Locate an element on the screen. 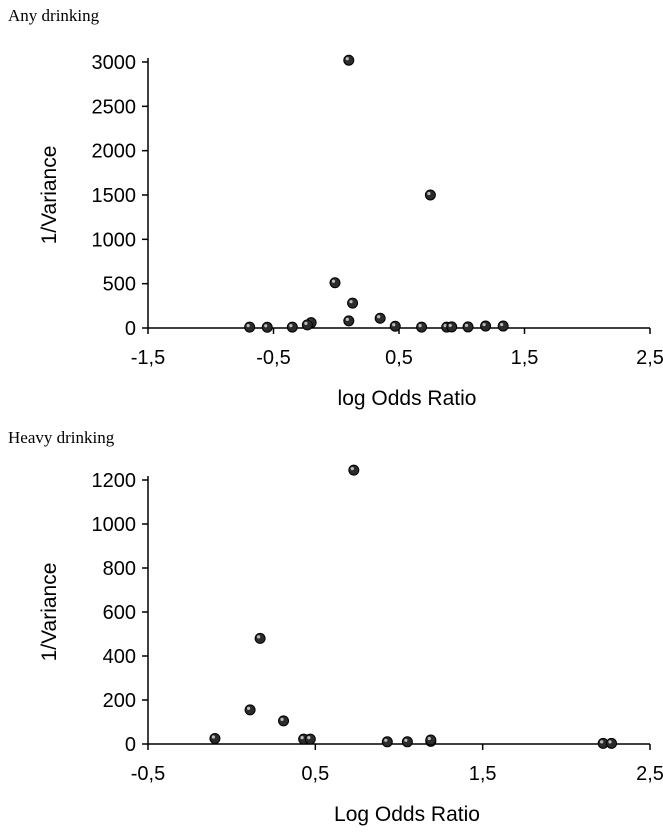 The image size is (663, 833). y-tick-label: 2000 is located at coordinates (114, 152).